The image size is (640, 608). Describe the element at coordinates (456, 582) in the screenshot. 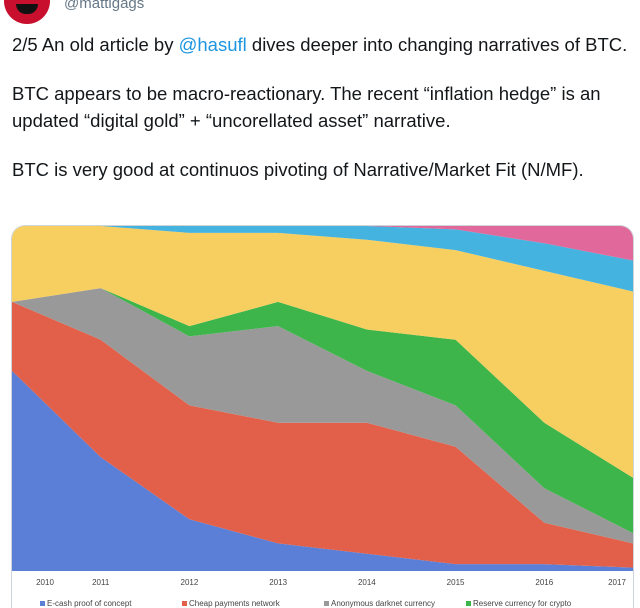

I see `x-tick-label: 2015` at that location.